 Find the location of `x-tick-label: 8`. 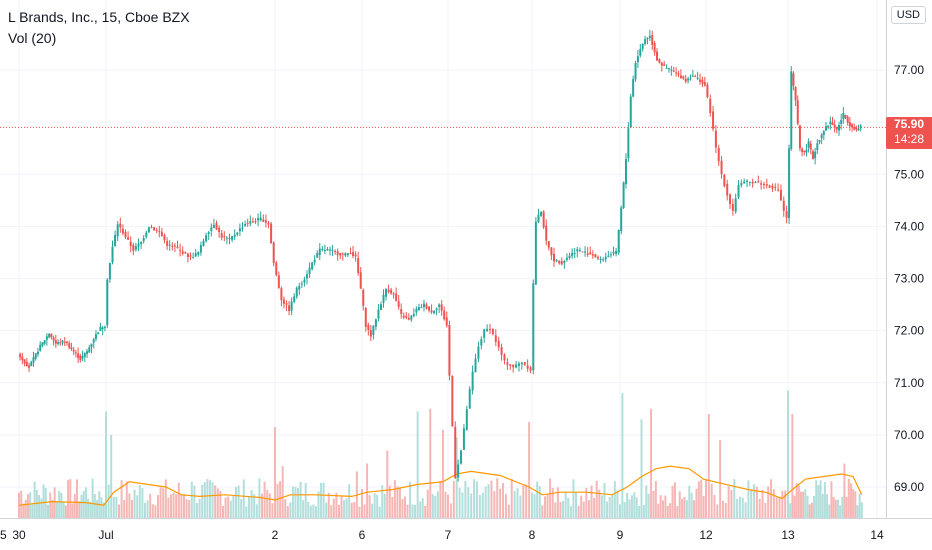

x-tick-label: 8 is located at coordinates (532, 535).